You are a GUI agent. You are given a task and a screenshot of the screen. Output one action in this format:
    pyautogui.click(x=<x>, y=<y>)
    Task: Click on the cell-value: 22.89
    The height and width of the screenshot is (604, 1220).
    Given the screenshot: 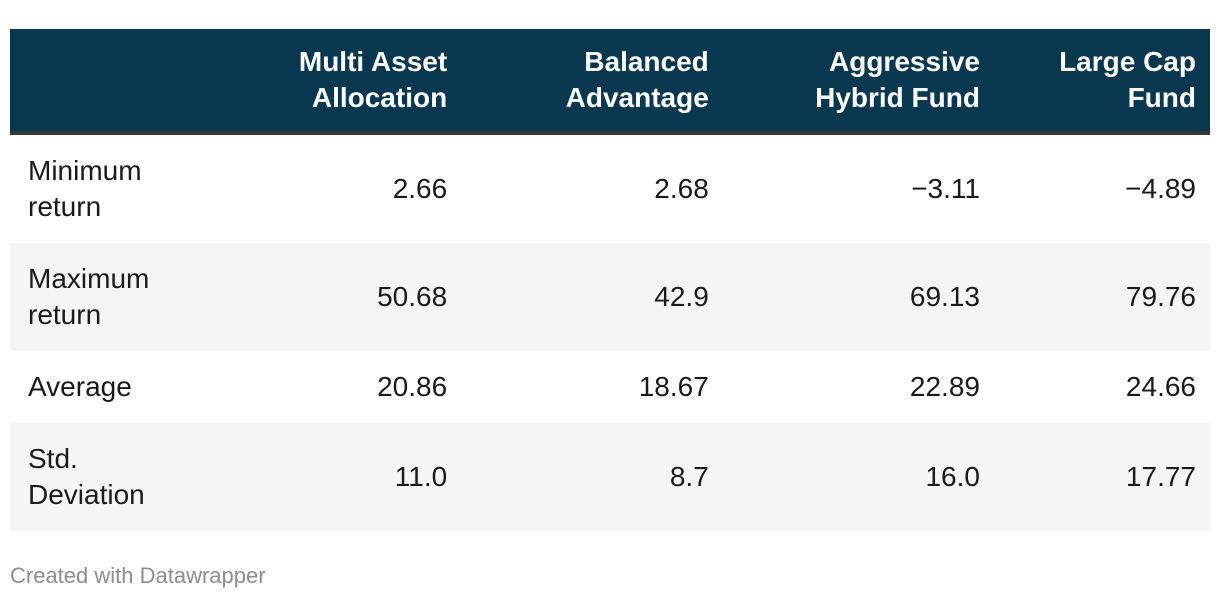 What is the action you would take?
    pyautogui.click(x=944, y=386)
    